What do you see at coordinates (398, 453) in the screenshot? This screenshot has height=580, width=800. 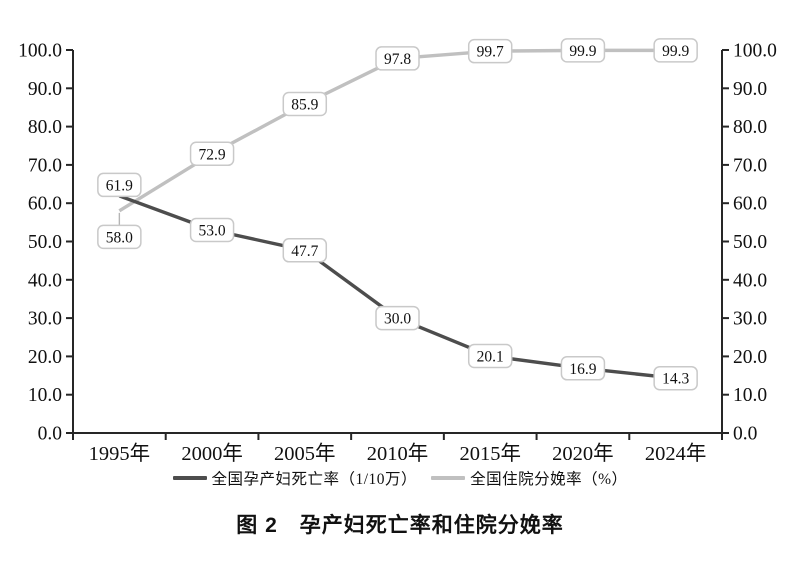 I see `svg-text: 2010年` at bounding box center [398, 453].